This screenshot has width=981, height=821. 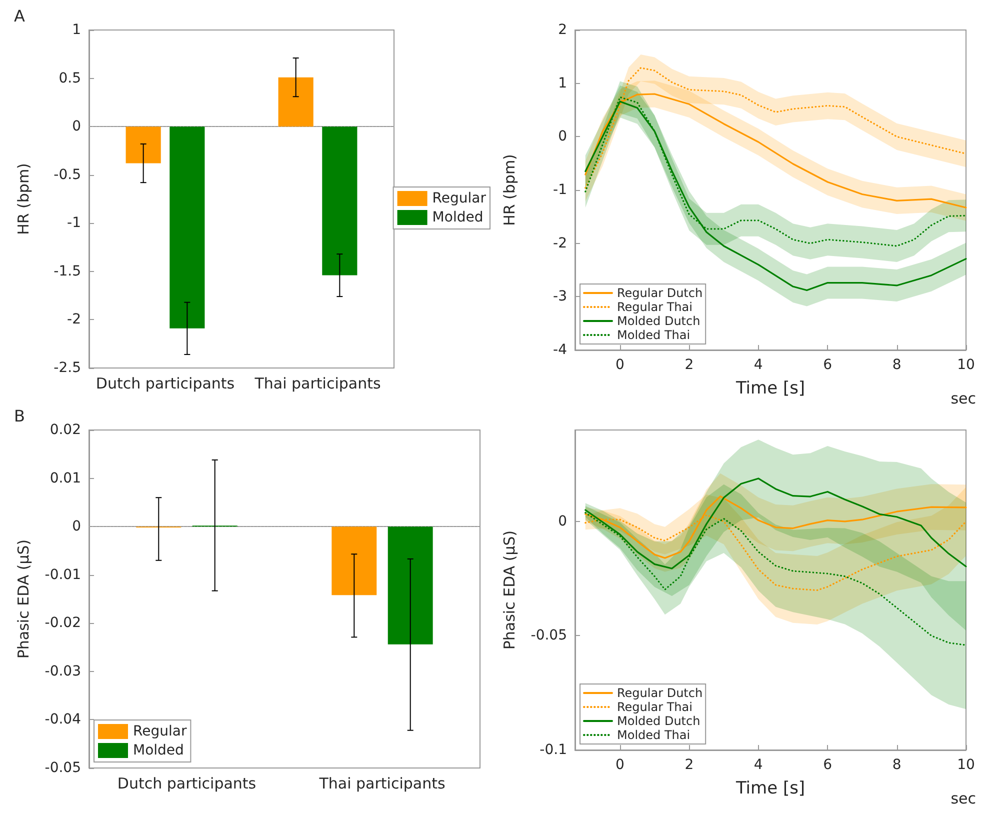 What do you see at coordinates (67, 174) in the screenshot?
I see `y-tick-label: -0.5` at bounding box center [67, 174].